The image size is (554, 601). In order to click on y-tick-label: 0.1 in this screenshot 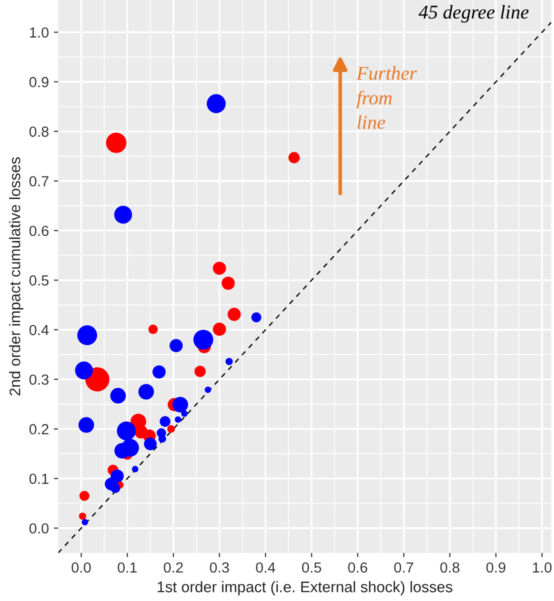, I will do `click(38, 479)`.